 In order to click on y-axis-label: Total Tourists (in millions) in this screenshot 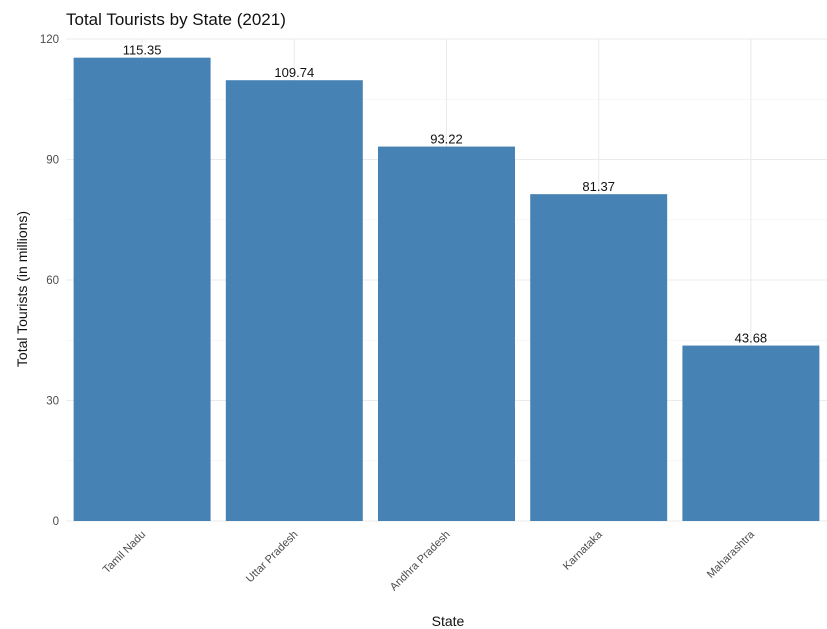, I will do `click(22, 289)`.